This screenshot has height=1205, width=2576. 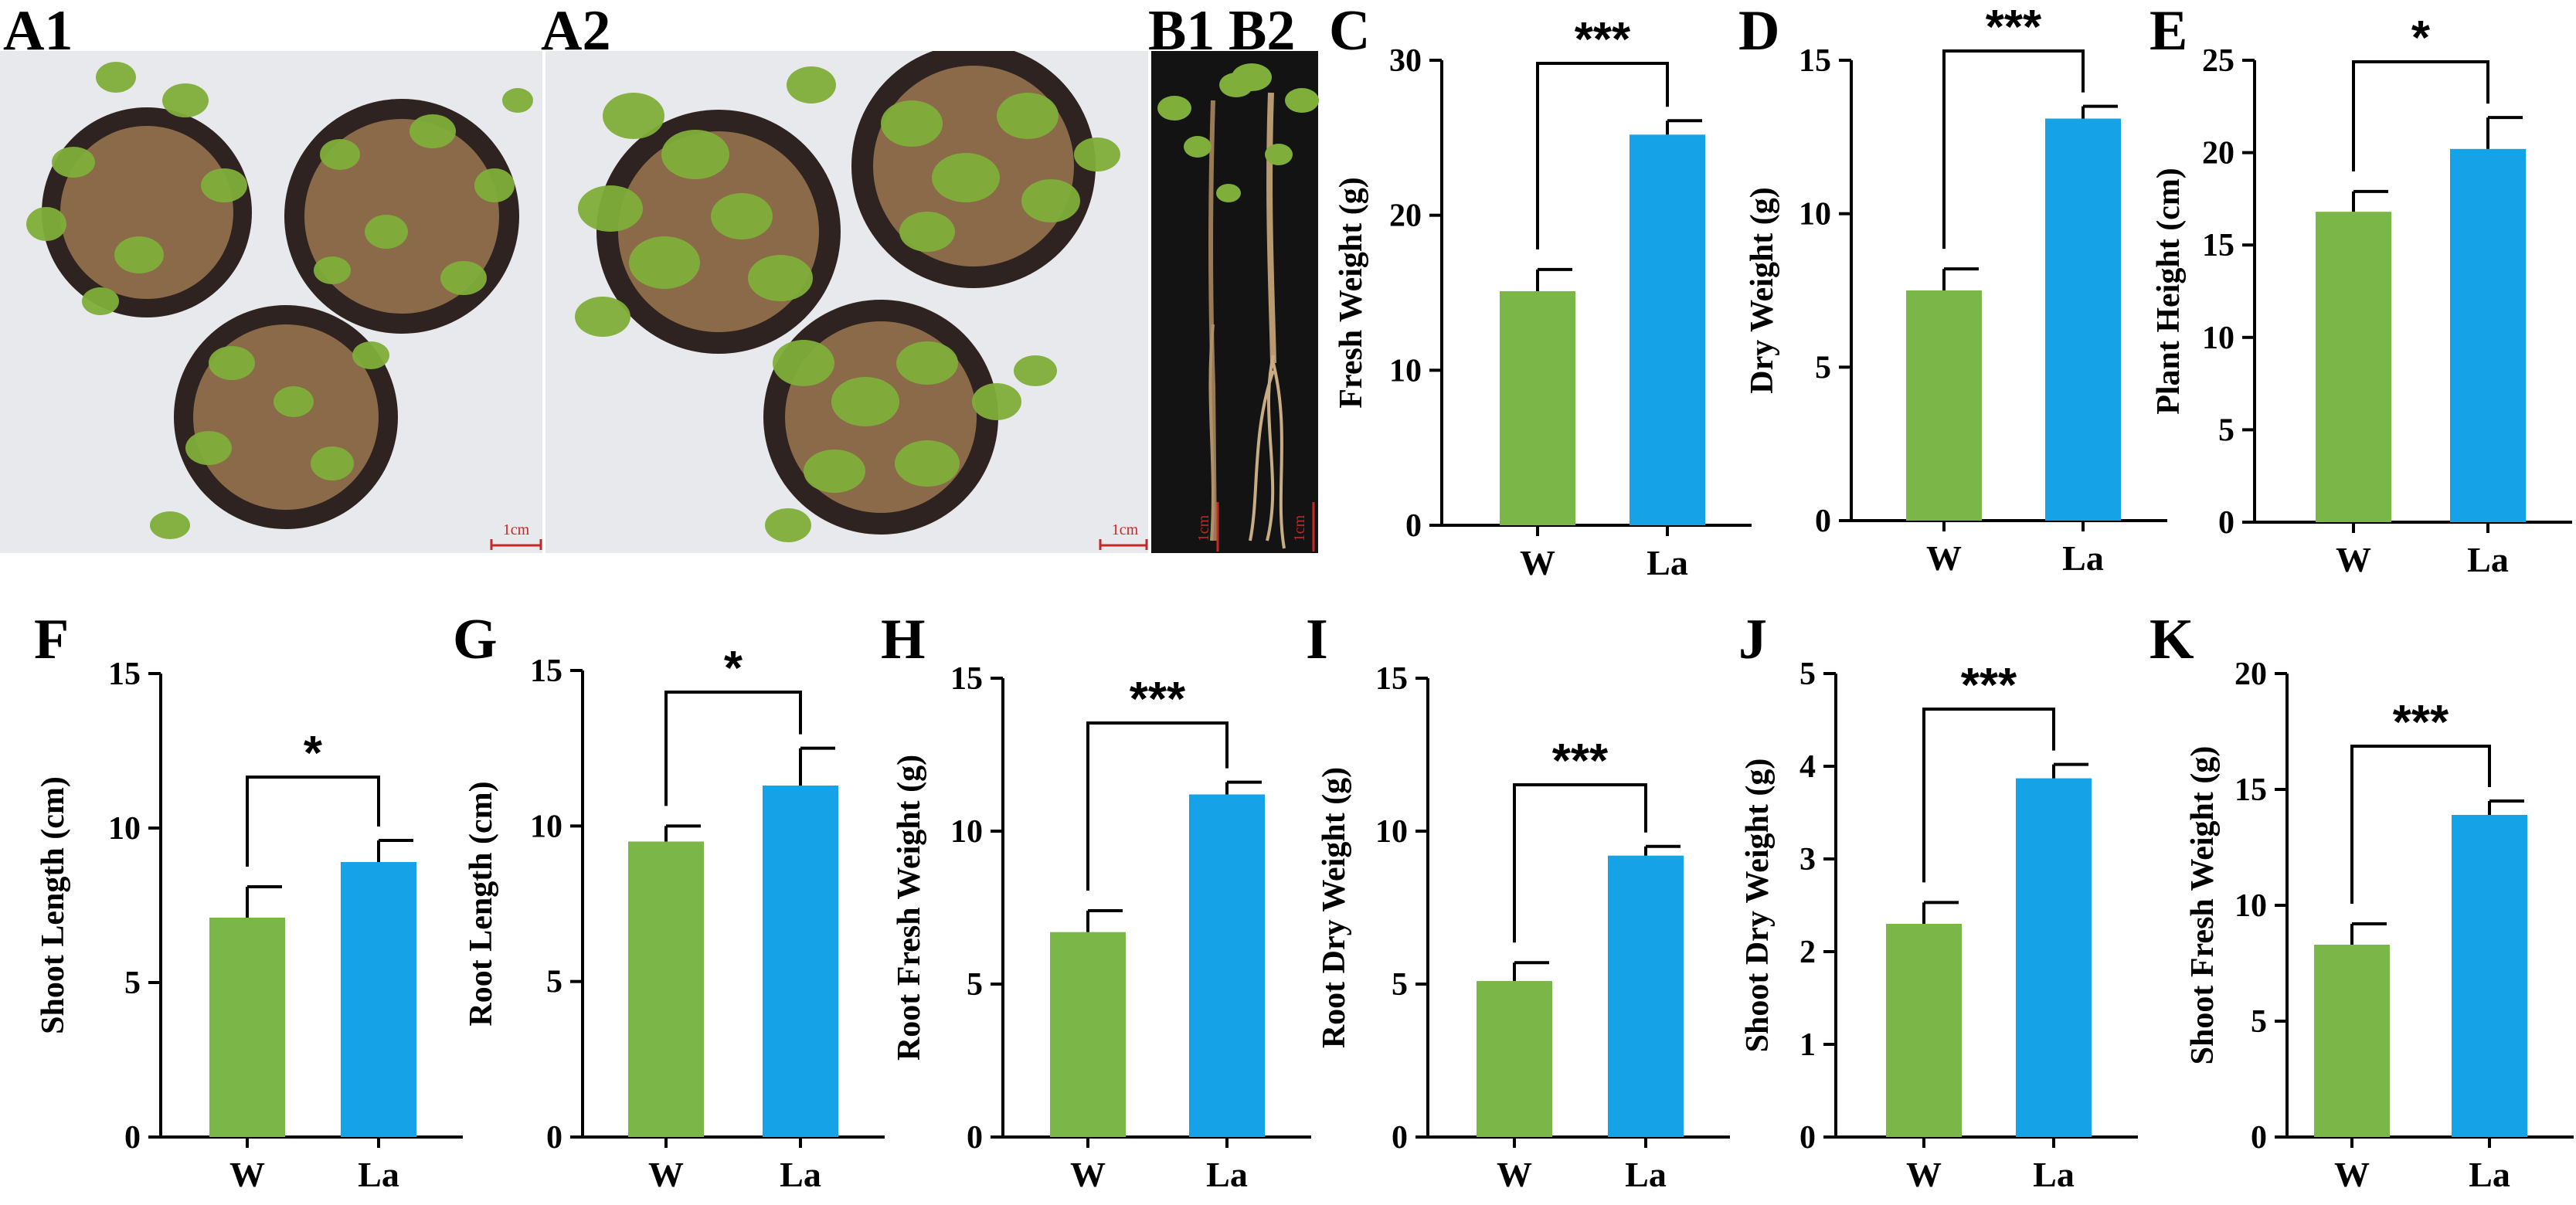 What do you see at coordinates (401, 217) in the screenshot?
I see `pot-a1-top-right` at bounding box center [401, 217].